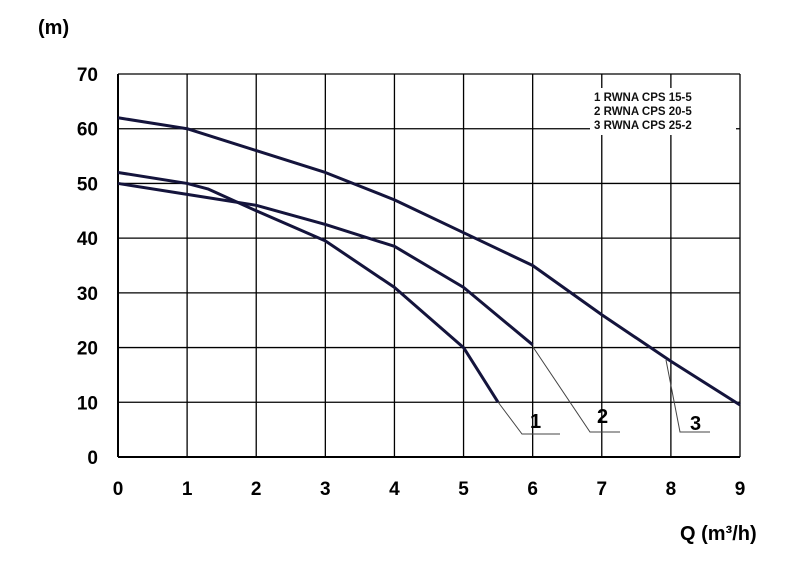  Describe the element at coordinates (87, 294) in the screenshot. I see `y-tick-label: 30` at that location.